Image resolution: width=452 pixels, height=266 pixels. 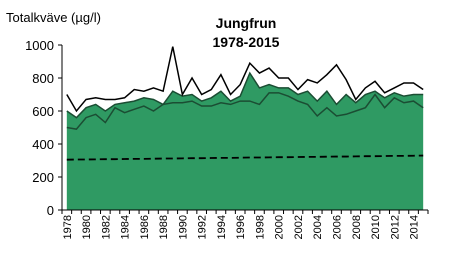 I want to click on x-tick-label: 1996, so click(x=241, y=227).